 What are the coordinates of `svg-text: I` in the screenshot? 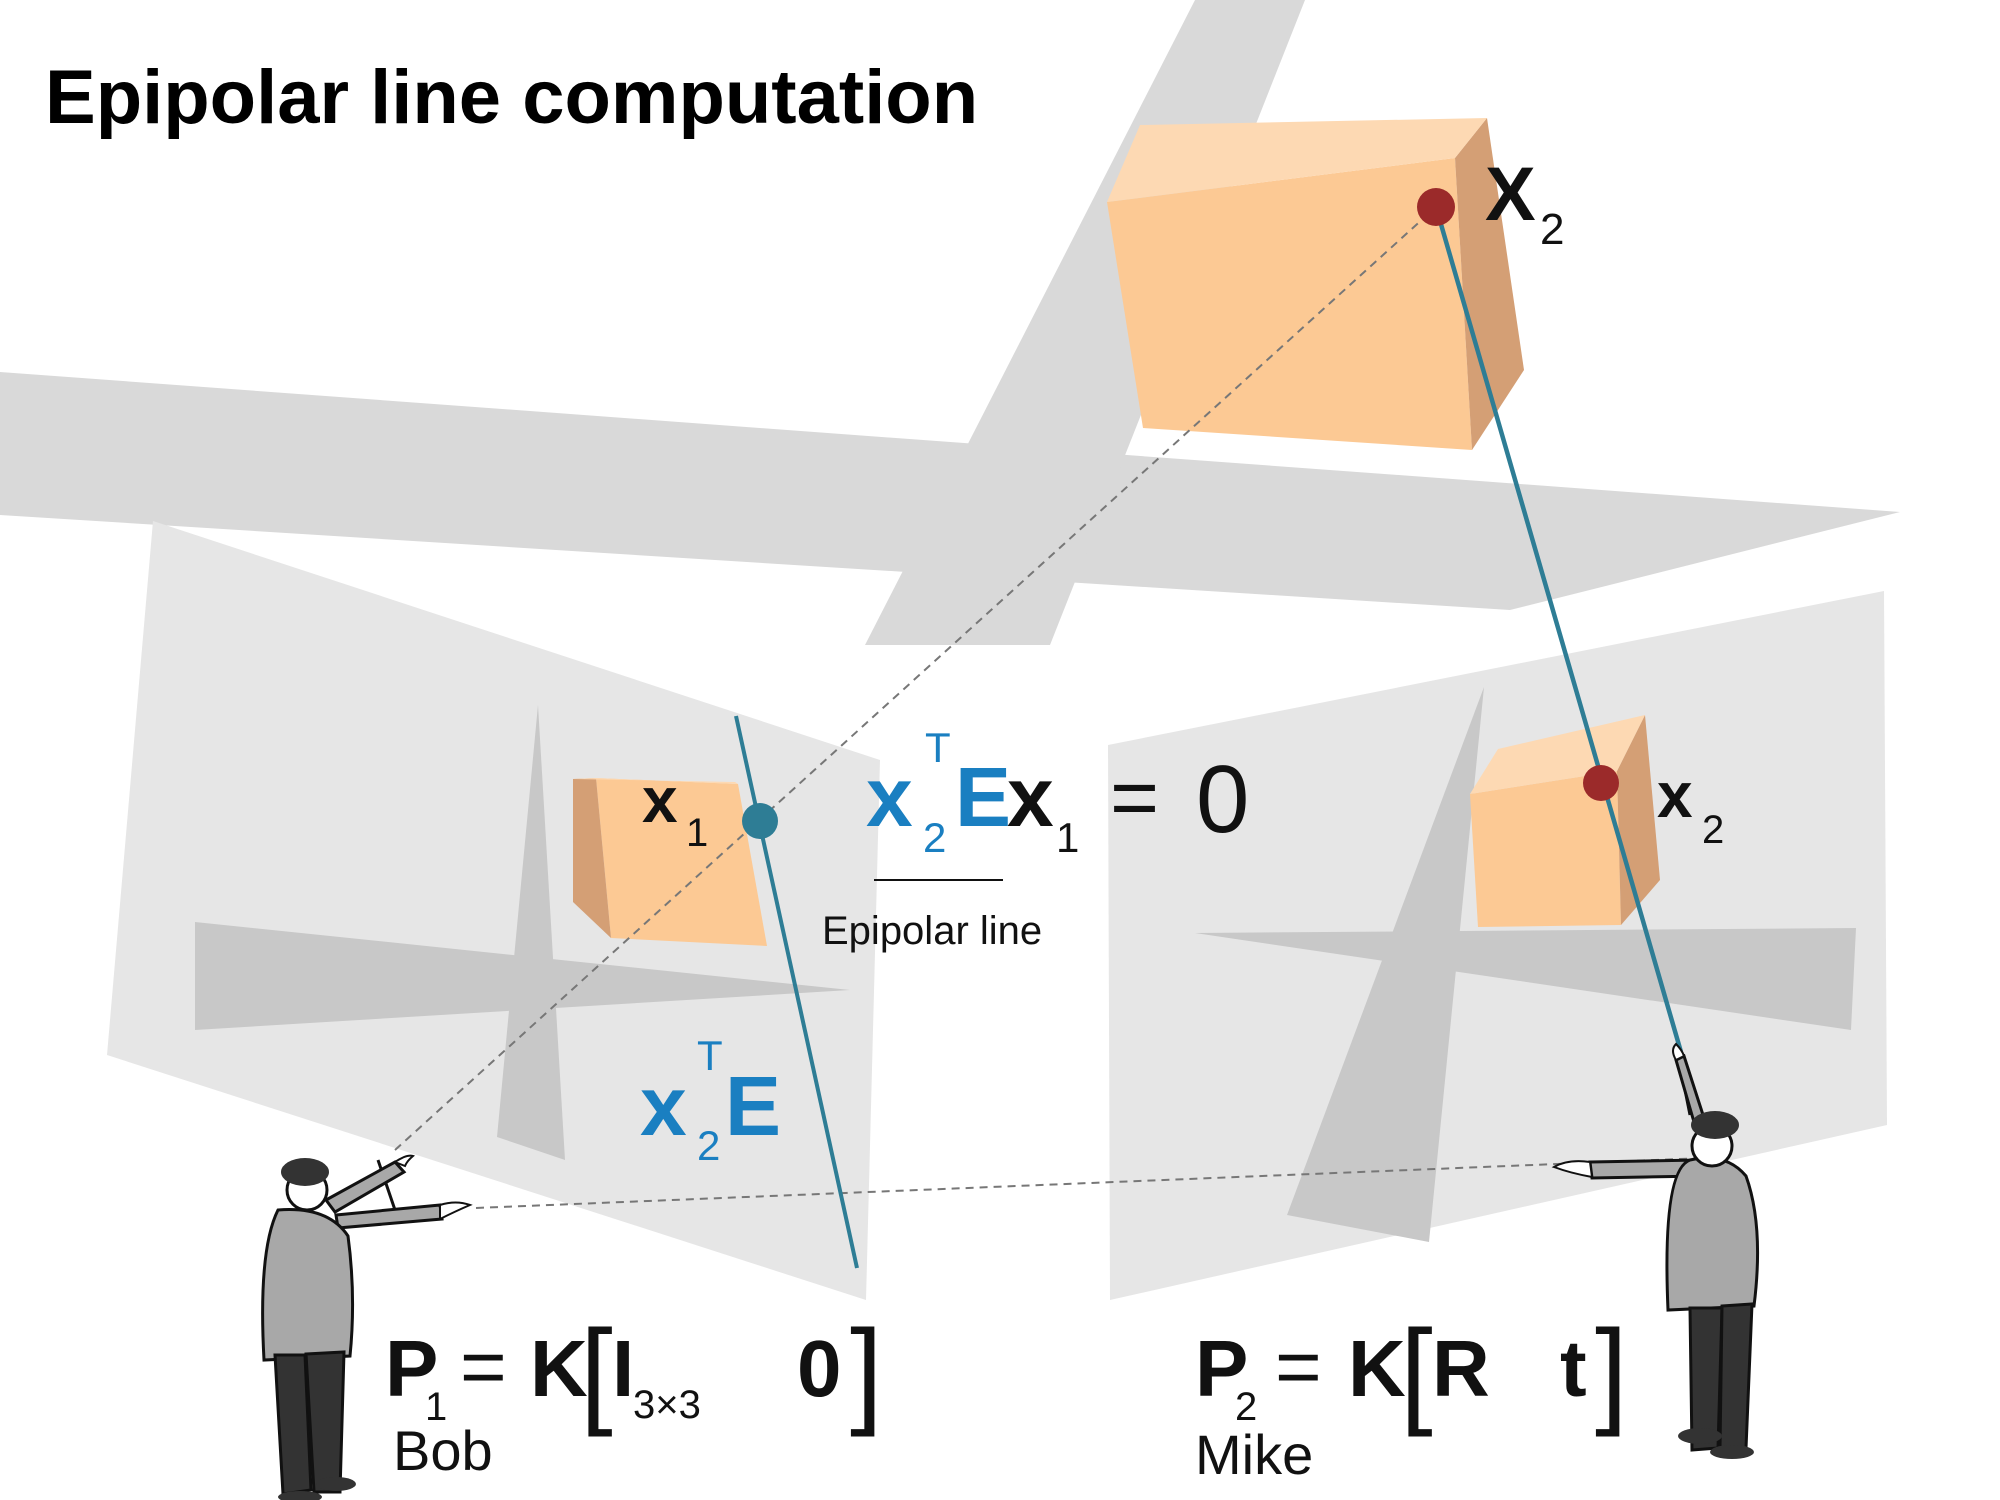 It's located at (623, 1368).